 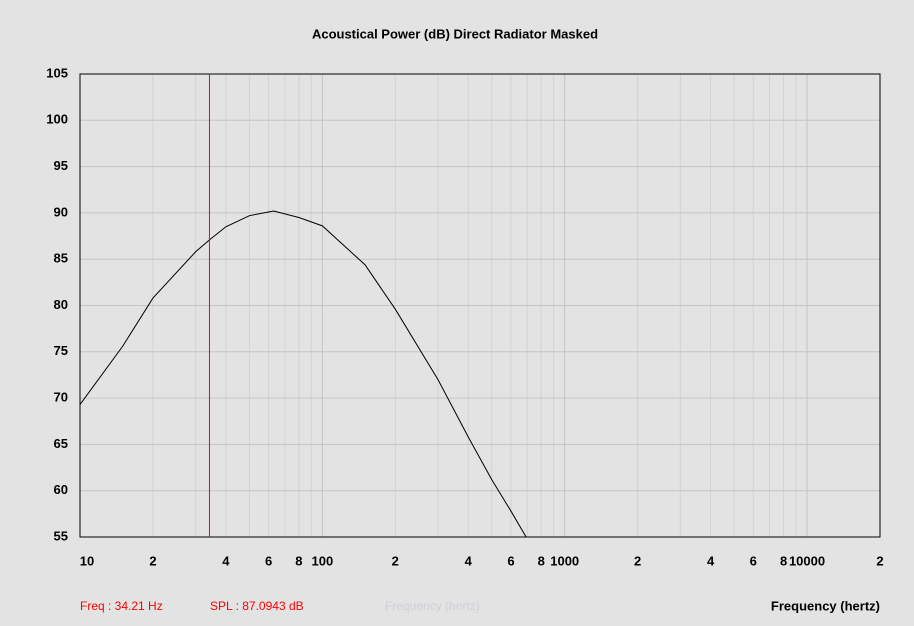 What do you see at coordinates (807, 560) in the screenshot?
I see `x-tick-label: 10000` at bounding box center [807, 560].